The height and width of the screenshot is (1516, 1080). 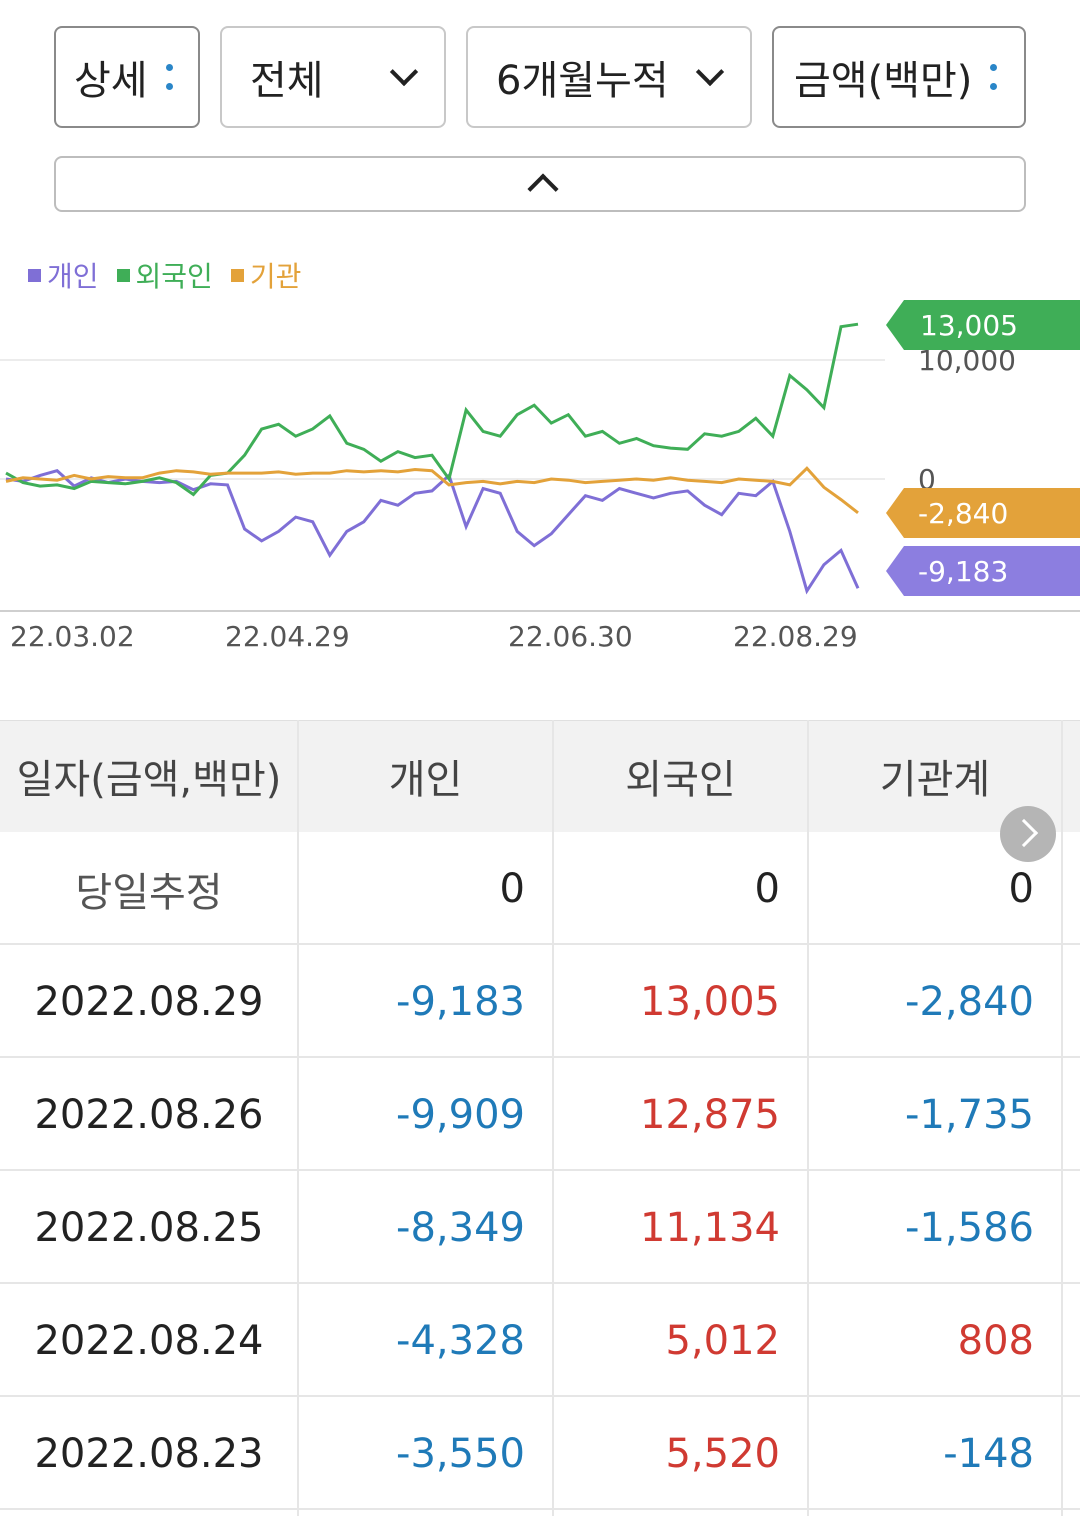 I want to click on foreign-value-cell: 5,520, so click(x=722, y=1453).